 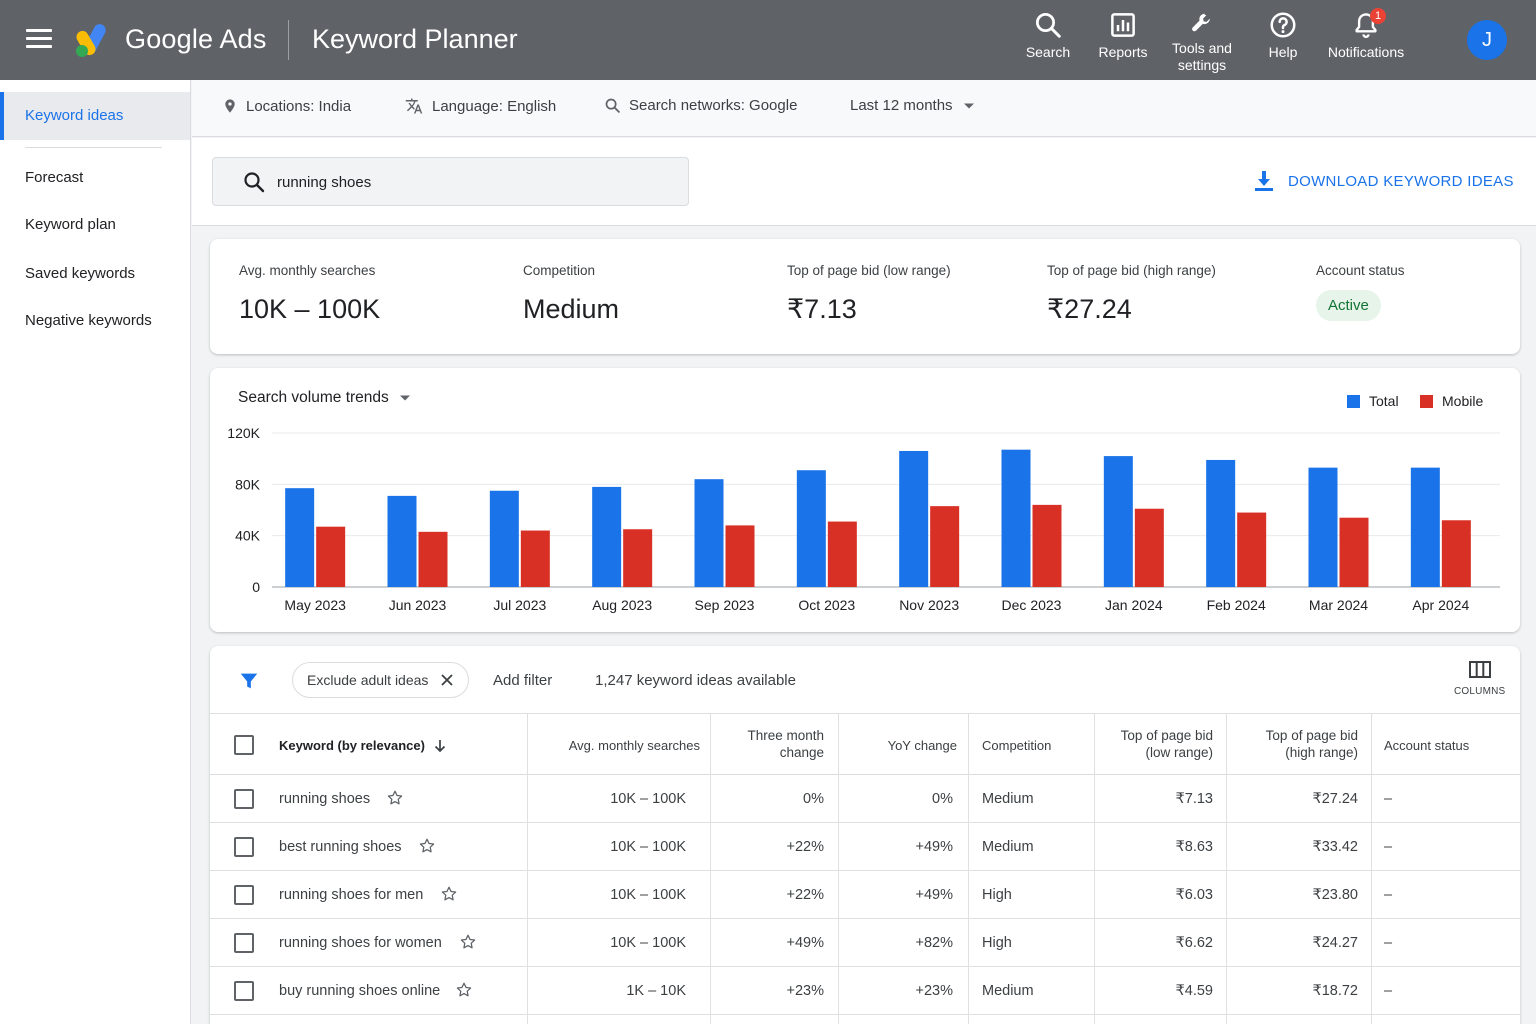 What do you see at coordinates (1194, 799) in the screenshot?
I see `bid-low-cell: ₹7.13` at bounding box center [1194, 799].